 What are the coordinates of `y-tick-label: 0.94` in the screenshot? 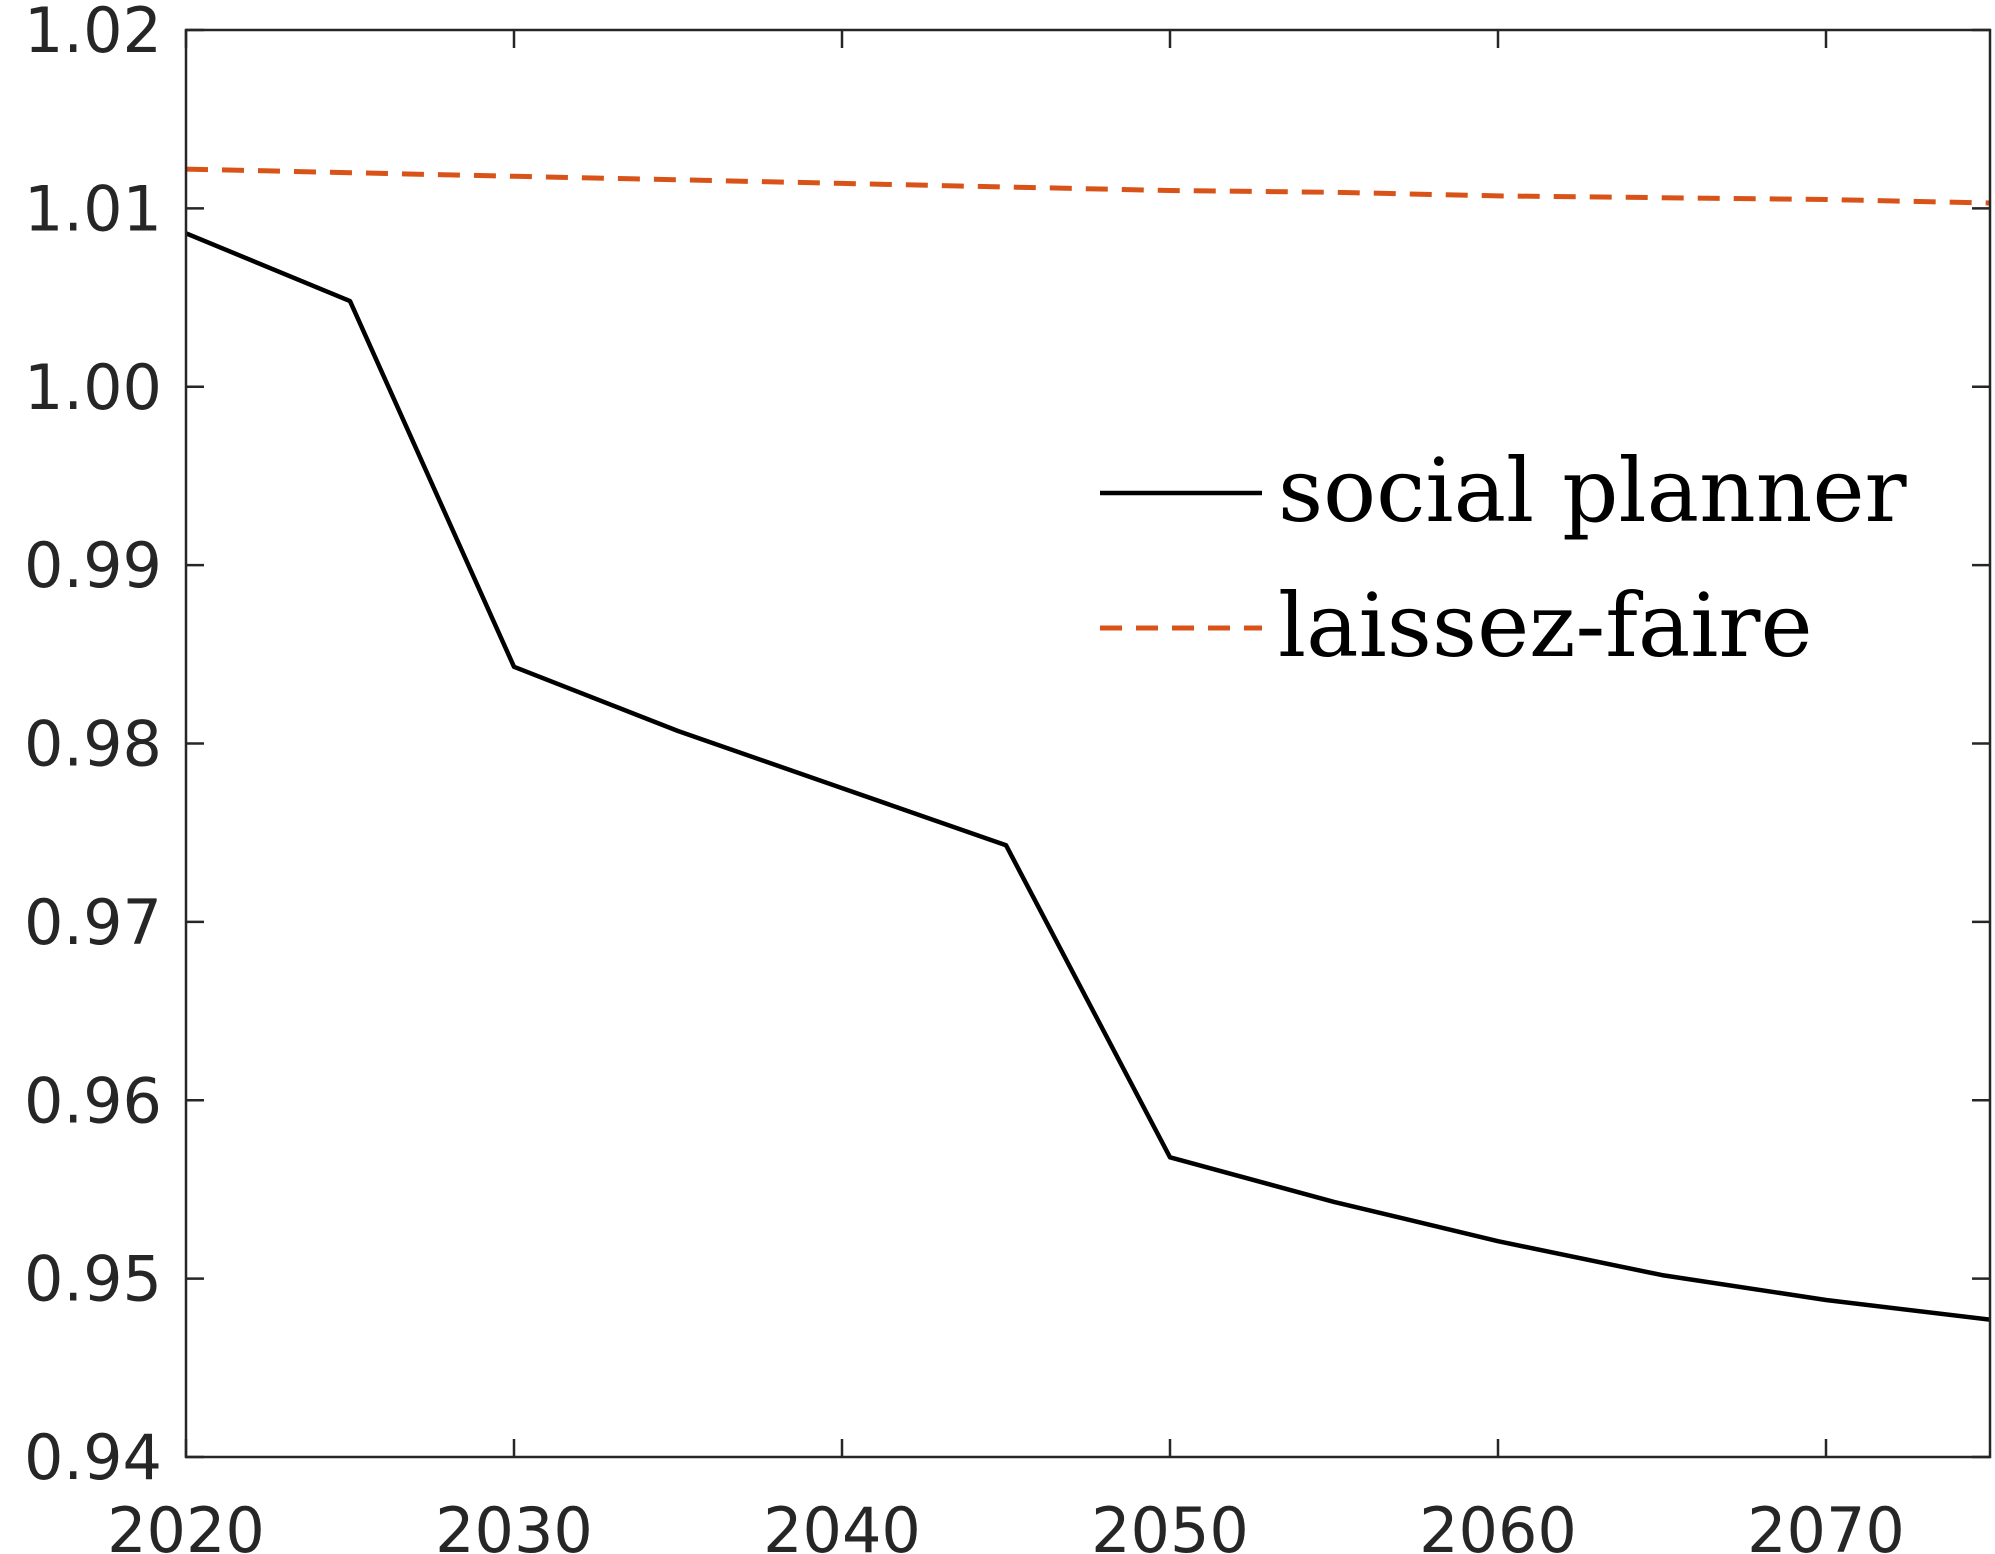 It's located at (93, 1457).